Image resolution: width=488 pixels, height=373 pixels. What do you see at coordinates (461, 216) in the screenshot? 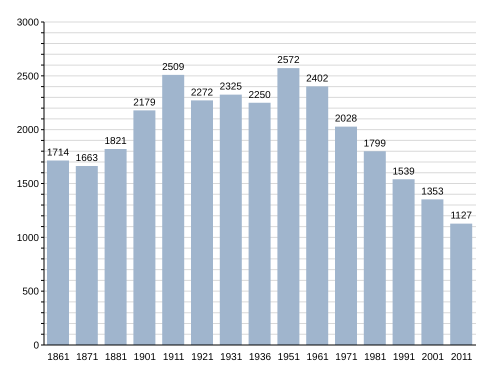
I see `data-label: 1127` at bounding box center [461, 216].